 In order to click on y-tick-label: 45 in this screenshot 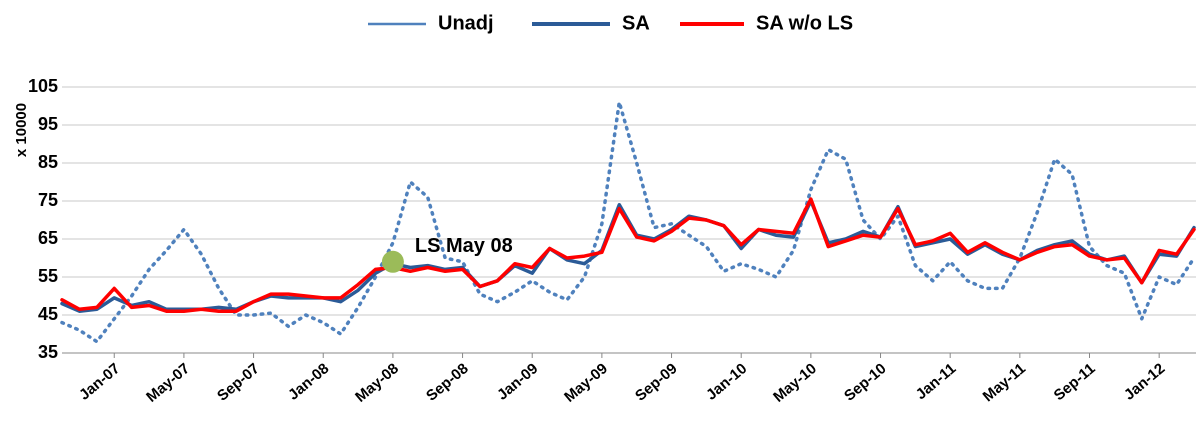, I will do `click(48, 314)`.